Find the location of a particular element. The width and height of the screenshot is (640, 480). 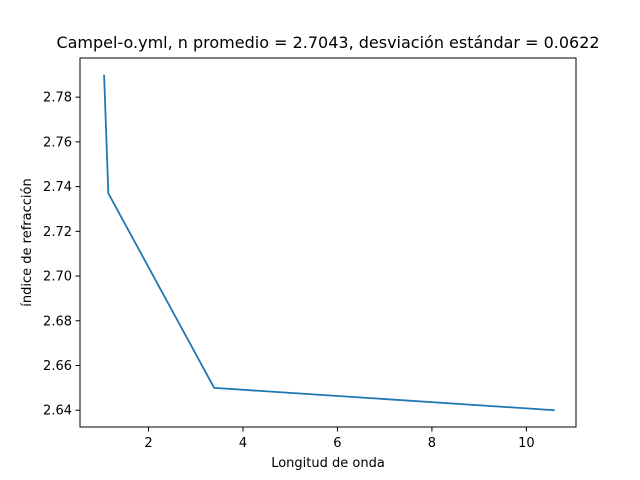

y-tick-label: 2.76 is located at coordinates (57, 142).